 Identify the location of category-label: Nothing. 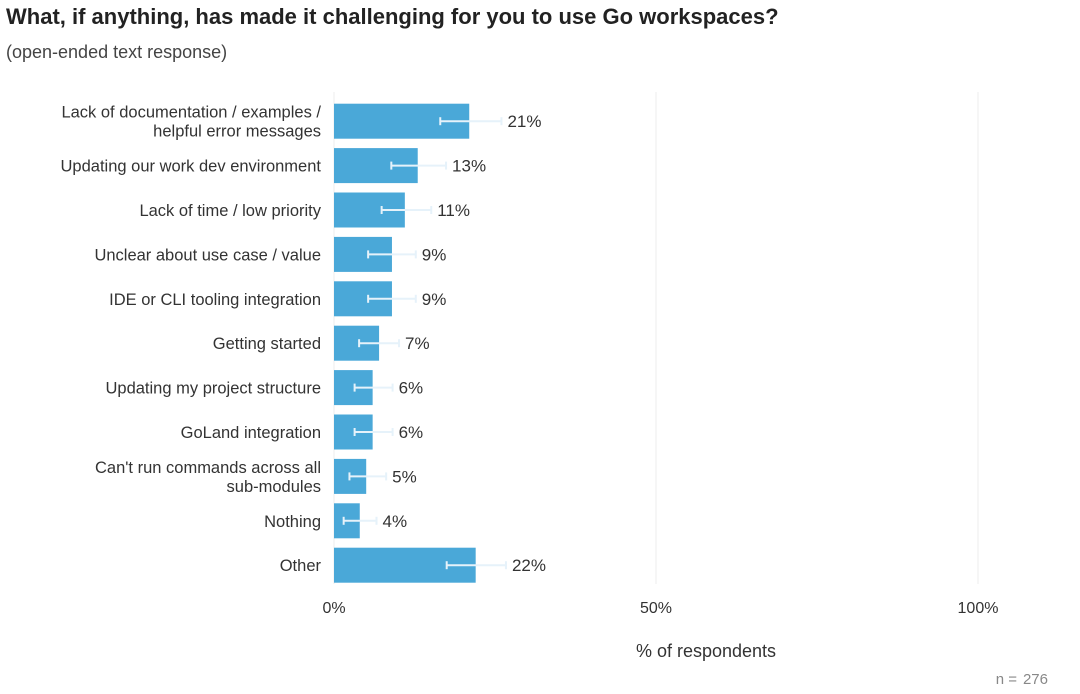
(292, 522).